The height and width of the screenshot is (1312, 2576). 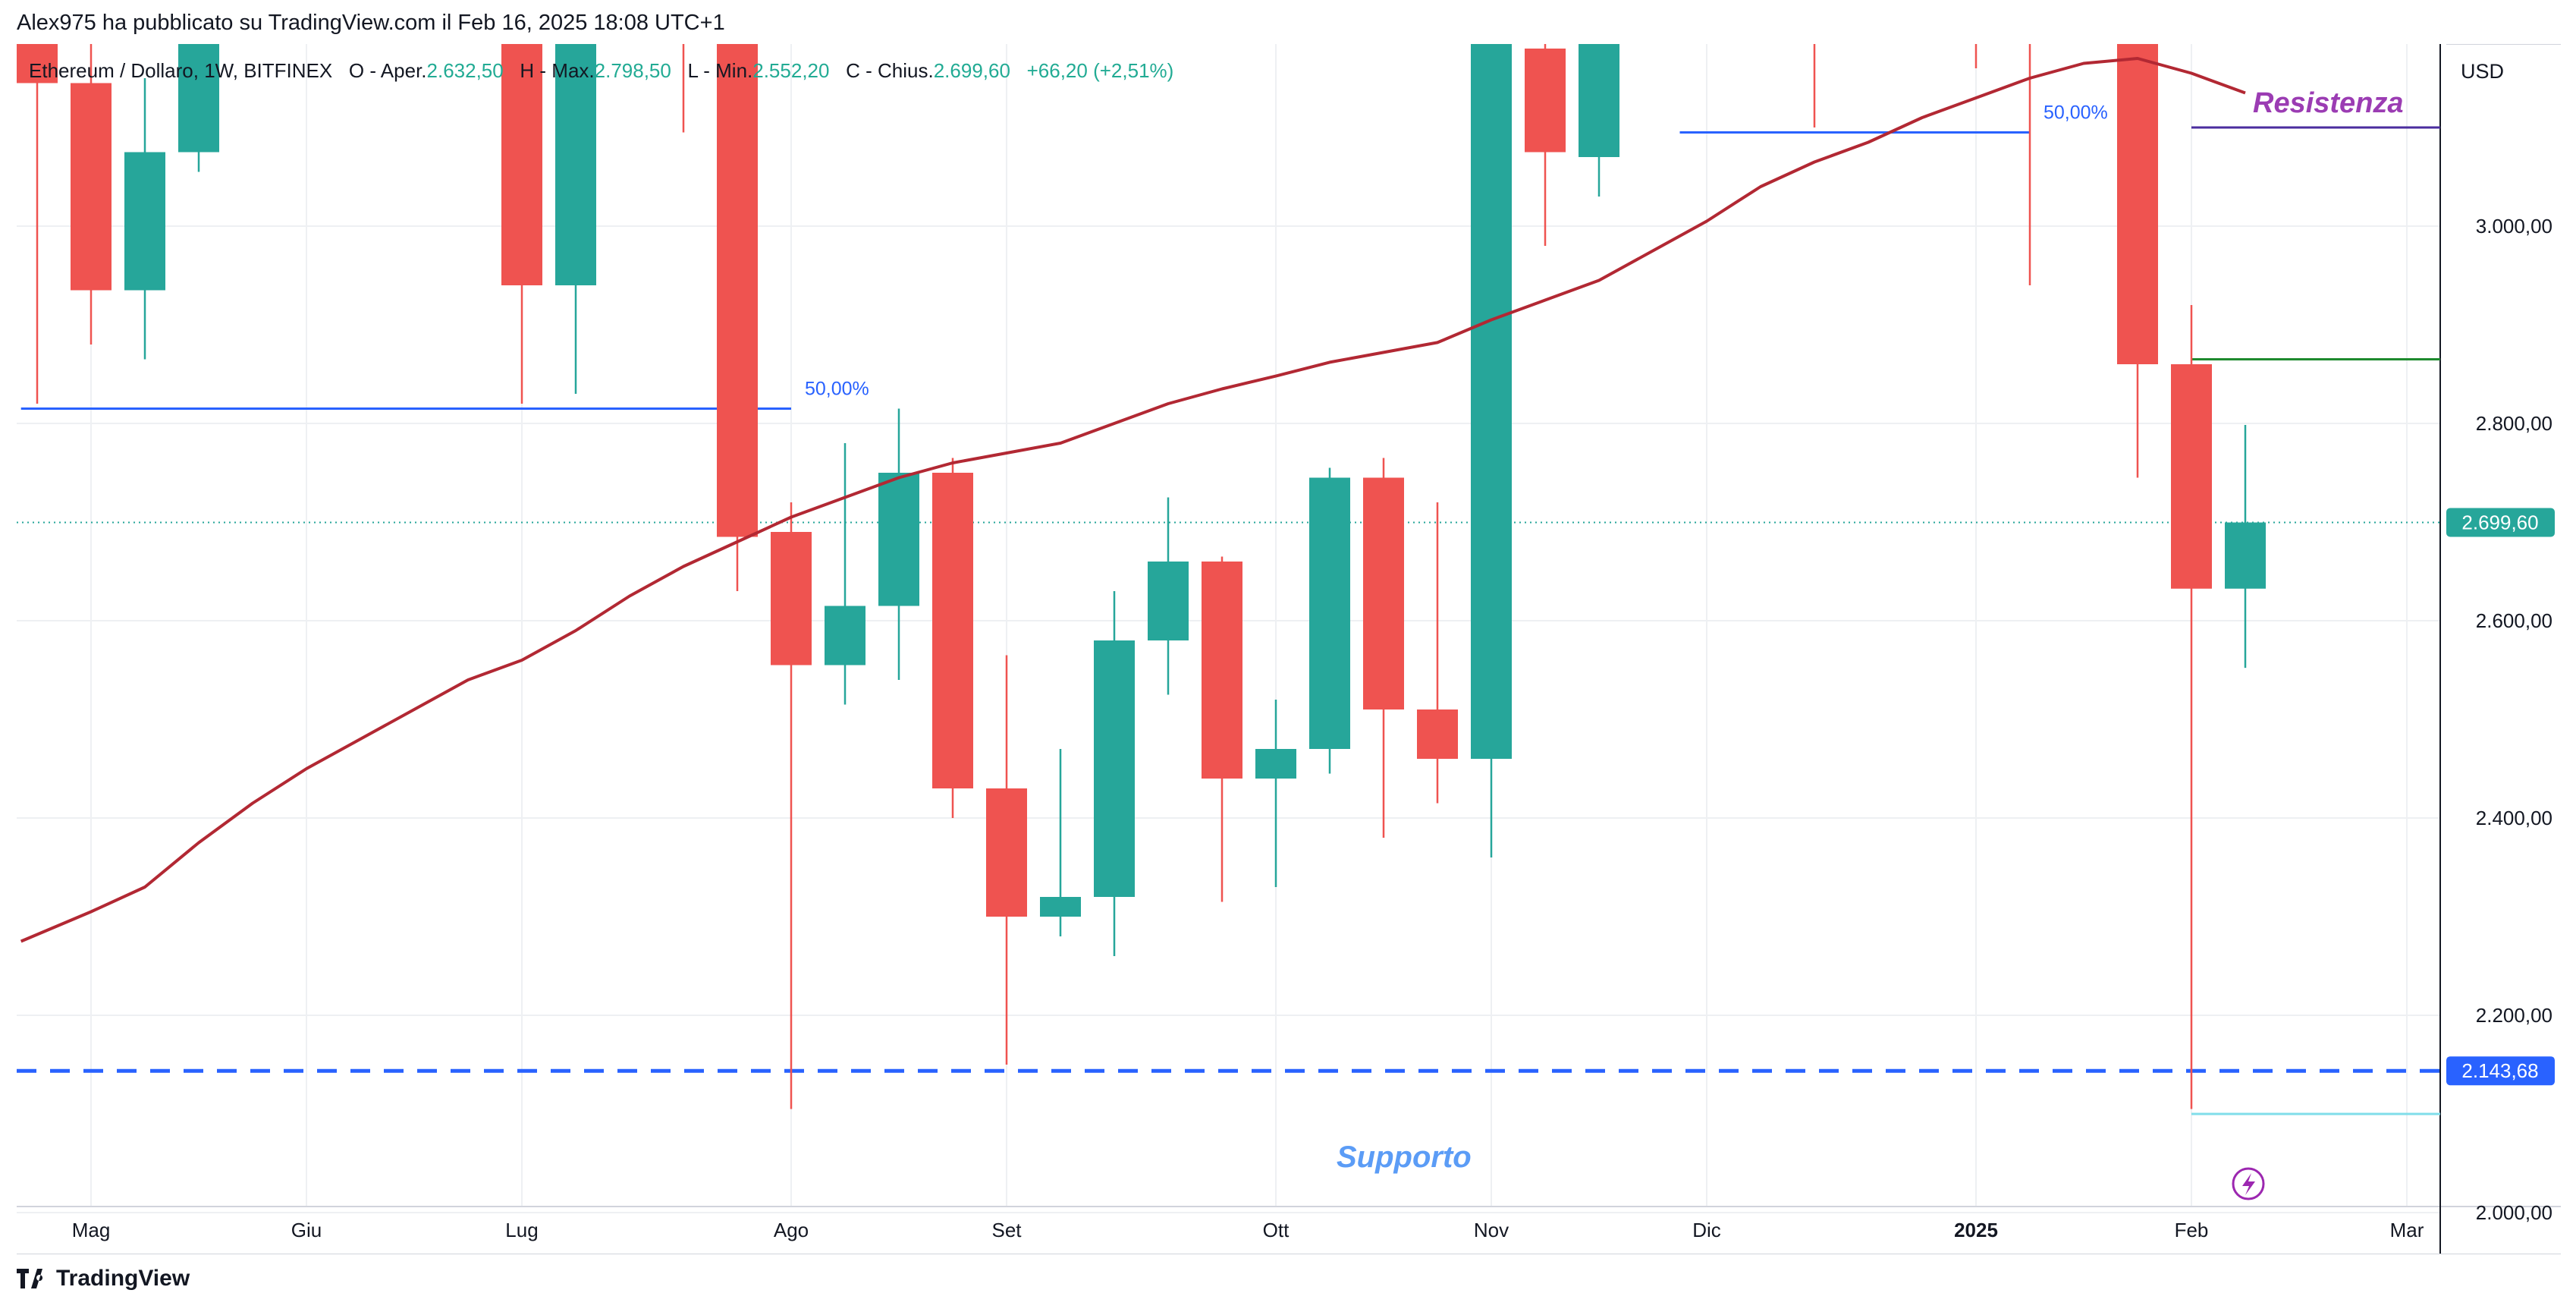 What do you see at coordinates (1976, 1230) in the screenshot?
I see `time-tick-label: 2025` at bounding box center [1976, 1230].